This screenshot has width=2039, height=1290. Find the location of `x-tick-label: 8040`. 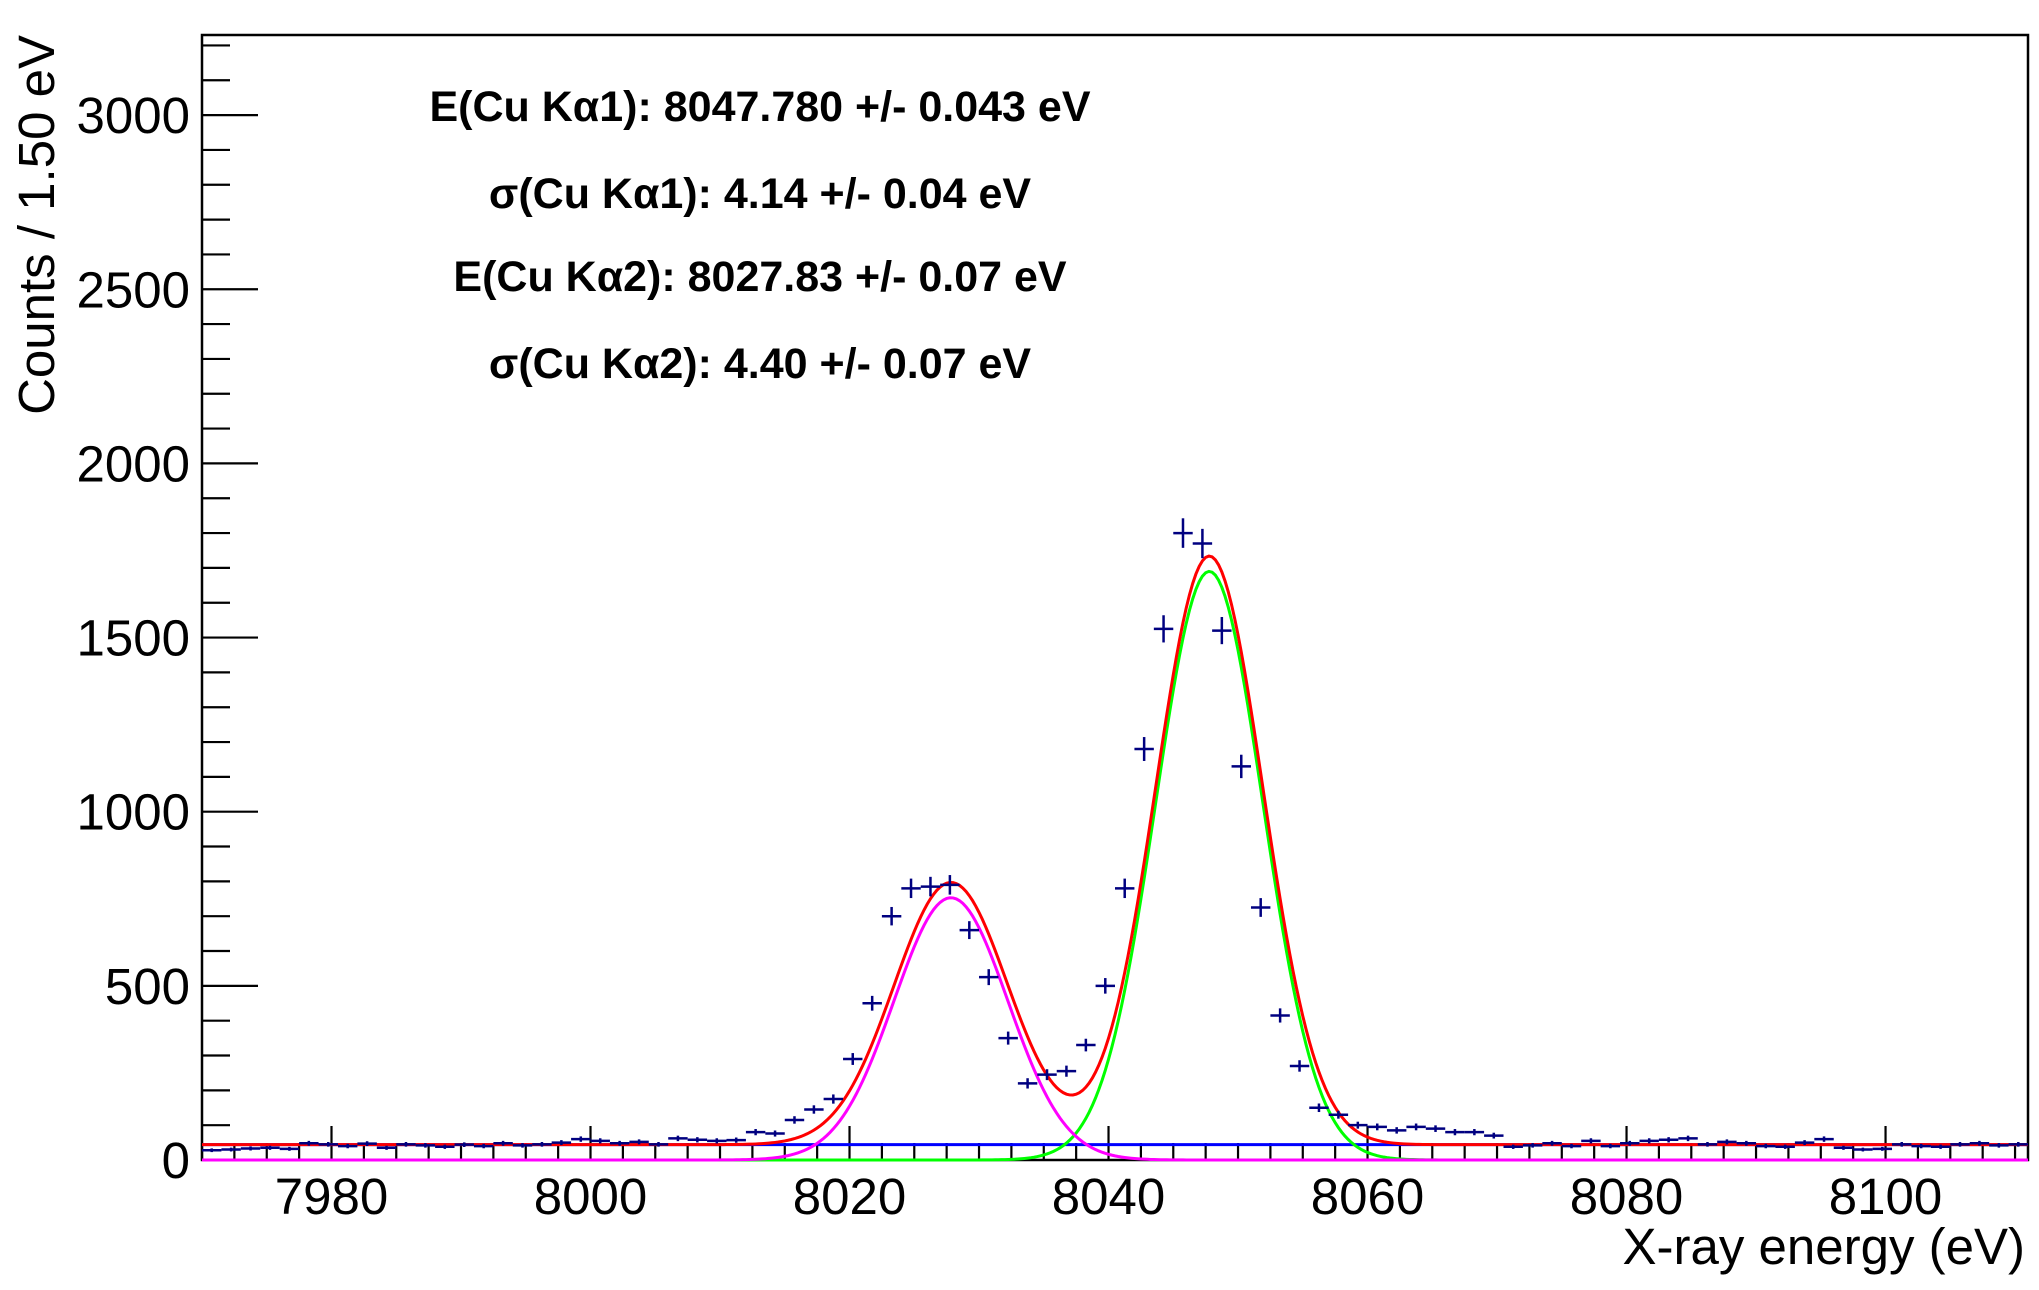

x-tick-label: 8040 is located at coordinates (1108, 1196).